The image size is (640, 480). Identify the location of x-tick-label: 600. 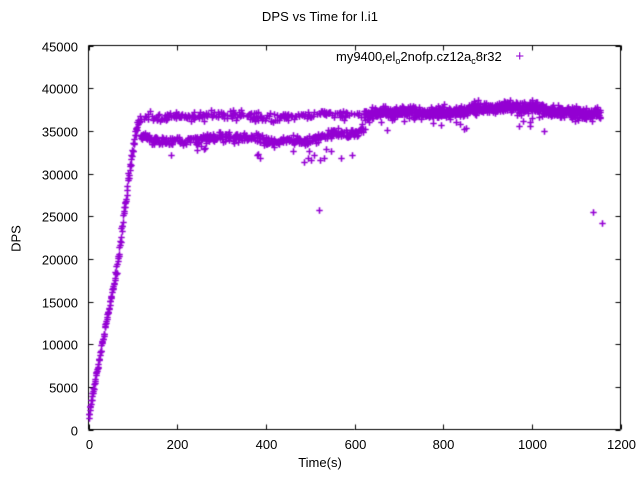
(355, 444).